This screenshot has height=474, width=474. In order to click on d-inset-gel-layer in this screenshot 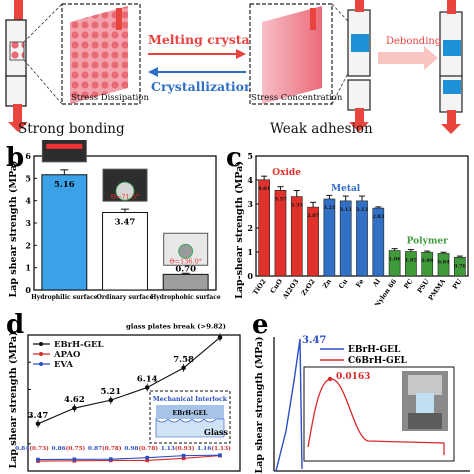, I will do `click(190, 412)`.